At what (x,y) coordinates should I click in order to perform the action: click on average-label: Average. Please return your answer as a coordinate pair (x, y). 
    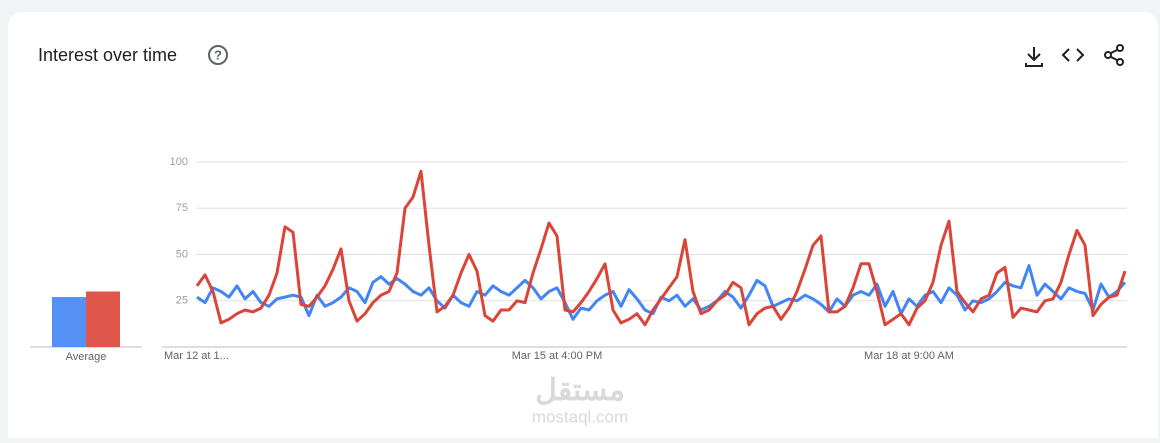
    Looking at the image, I should click on (86, 357).